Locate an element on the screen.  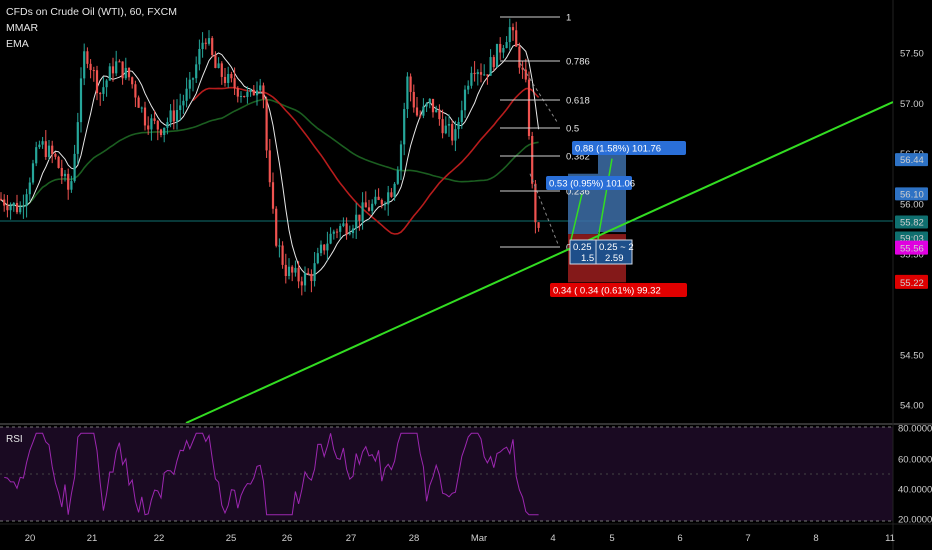
time-tick-label: 8 is located at coordinates (815, 538).